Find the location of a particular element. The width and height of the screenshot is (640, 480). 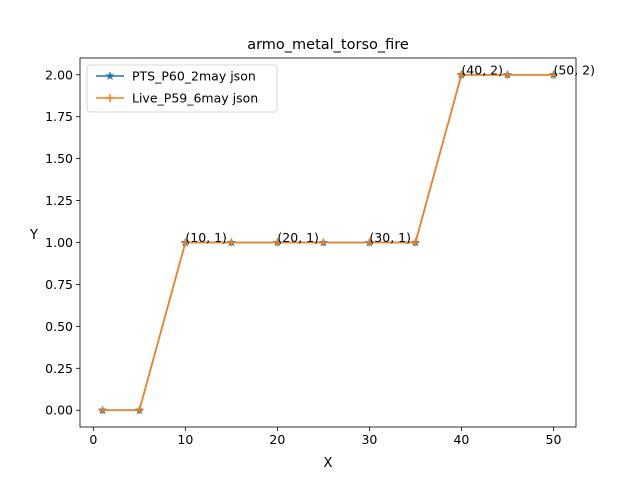

legend-frame is located at coordinates (182, 88).